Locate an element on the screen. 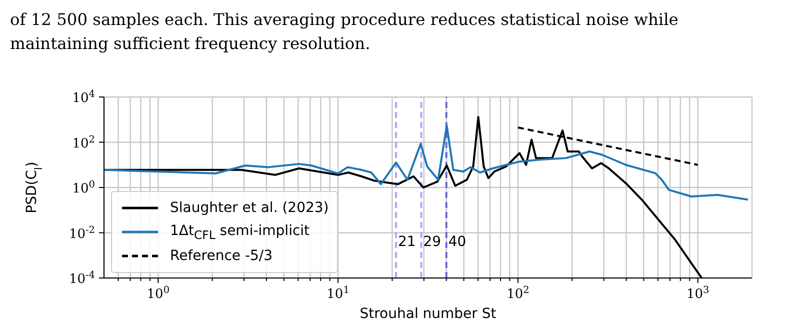  legend-label: 1Δt$_{CFL}$ semi-implicit is located at coordinates (240, 232).